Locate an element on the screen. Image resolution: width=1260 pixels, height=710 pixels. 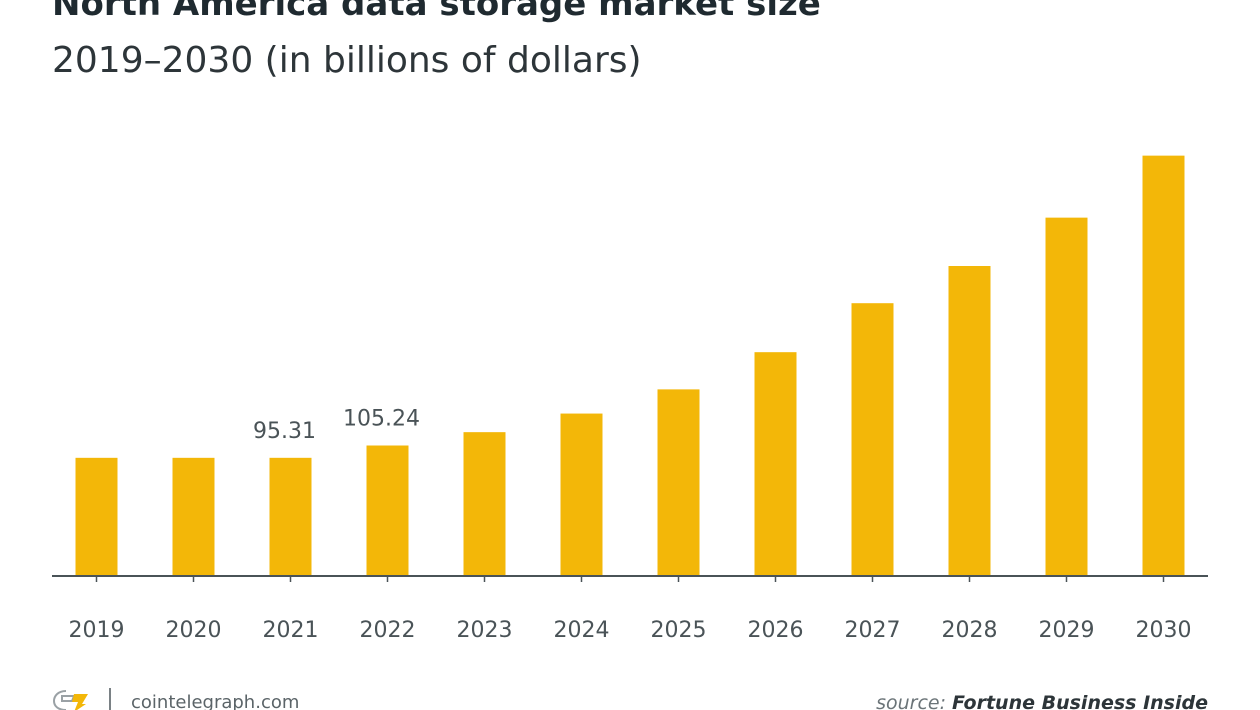
source-name: Fortune Business Inside is located at coordinates (1080, 701).